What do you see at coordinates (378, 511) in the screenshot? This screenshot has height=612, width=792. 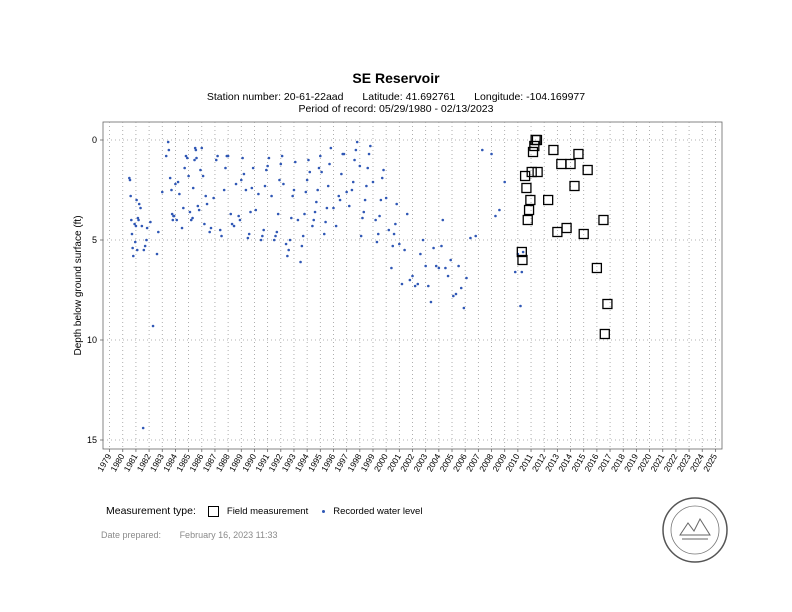 I see `legend-recorded-label: Recorded water level` at bounding box center [378, 511].